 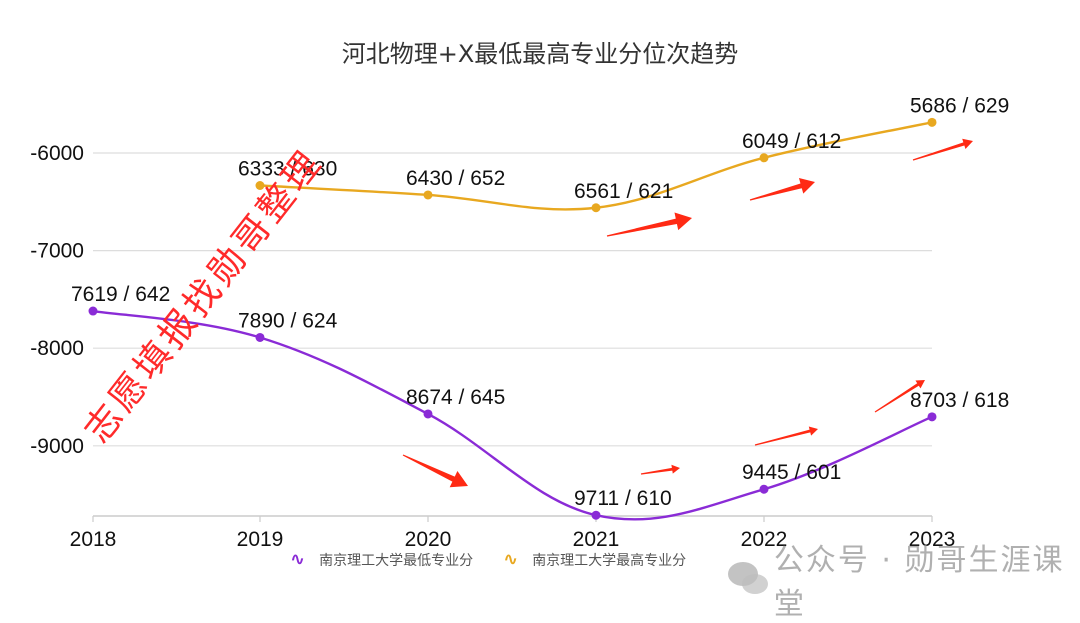 I want to click on legend-item-max: ∿ 南京理工大学最高专业分, so click(x=594, y=560).